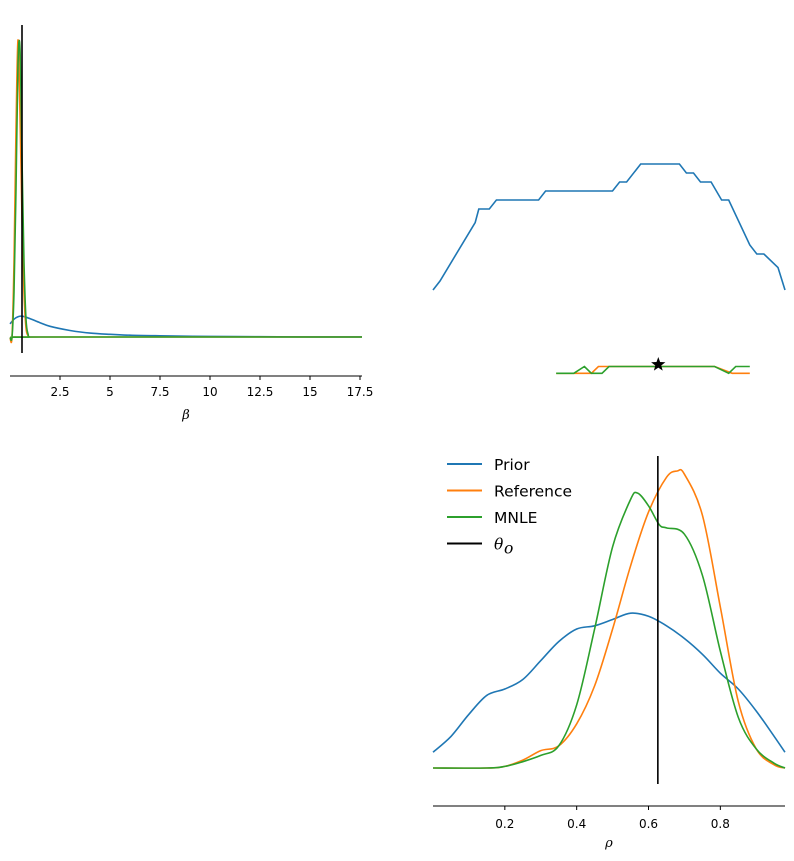 Image resolution: width=794 pixels, height=861 pixels. I want to click on legend-prior-label: Prior, so click(512, 465).